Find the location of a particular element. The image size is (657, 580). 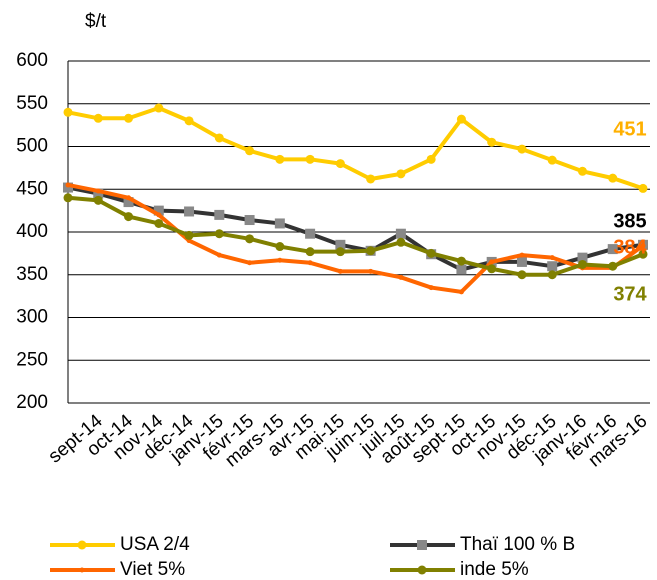

end-label: 374 is located at coordinates (630, 294).